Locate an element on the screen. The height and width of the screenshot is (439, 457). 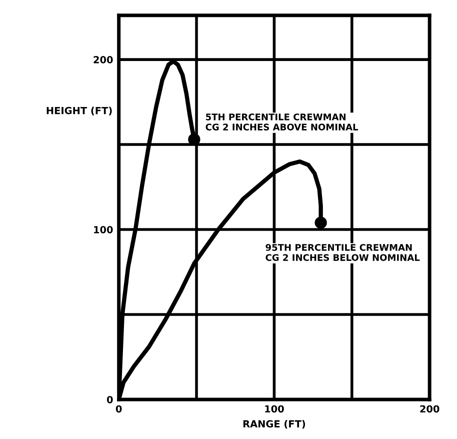
x-axis-title: RANGE (FT) is located at coordinates (274, 424).